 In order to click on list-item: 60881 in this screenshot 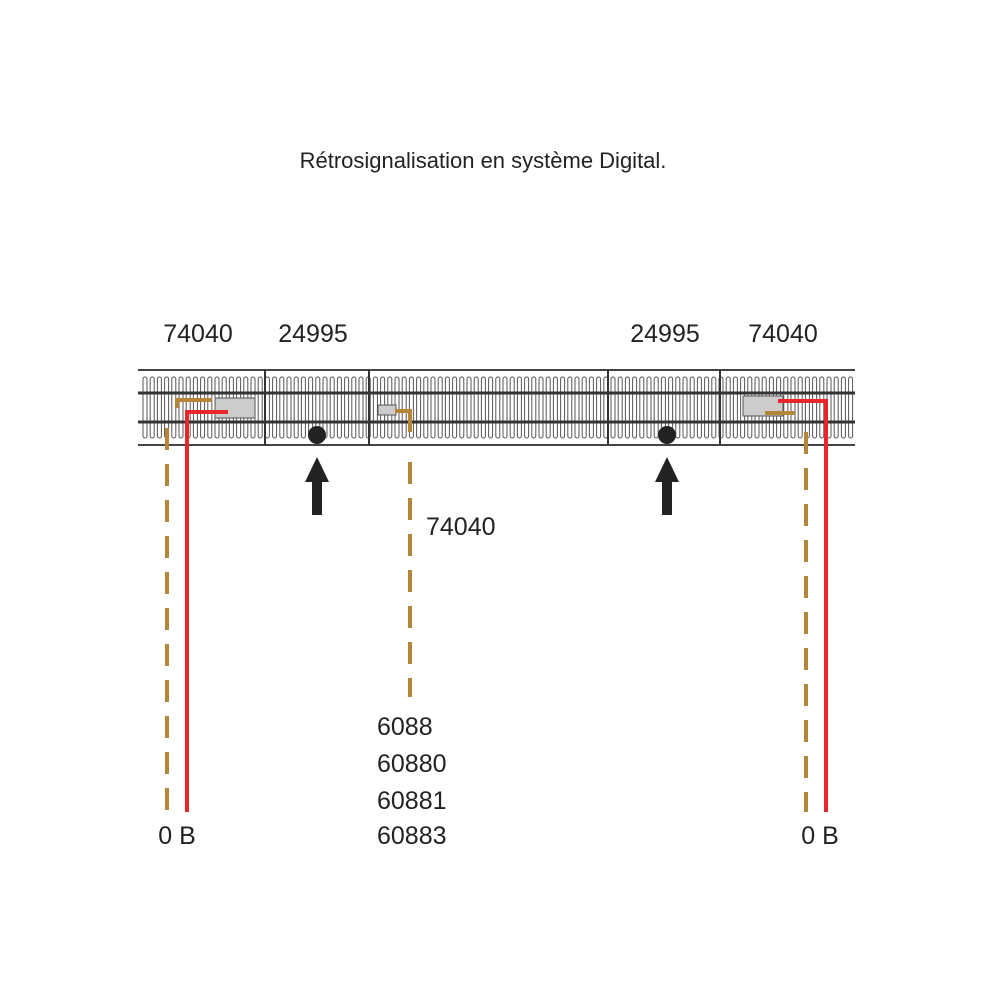, I will do `click(412, 801)`.